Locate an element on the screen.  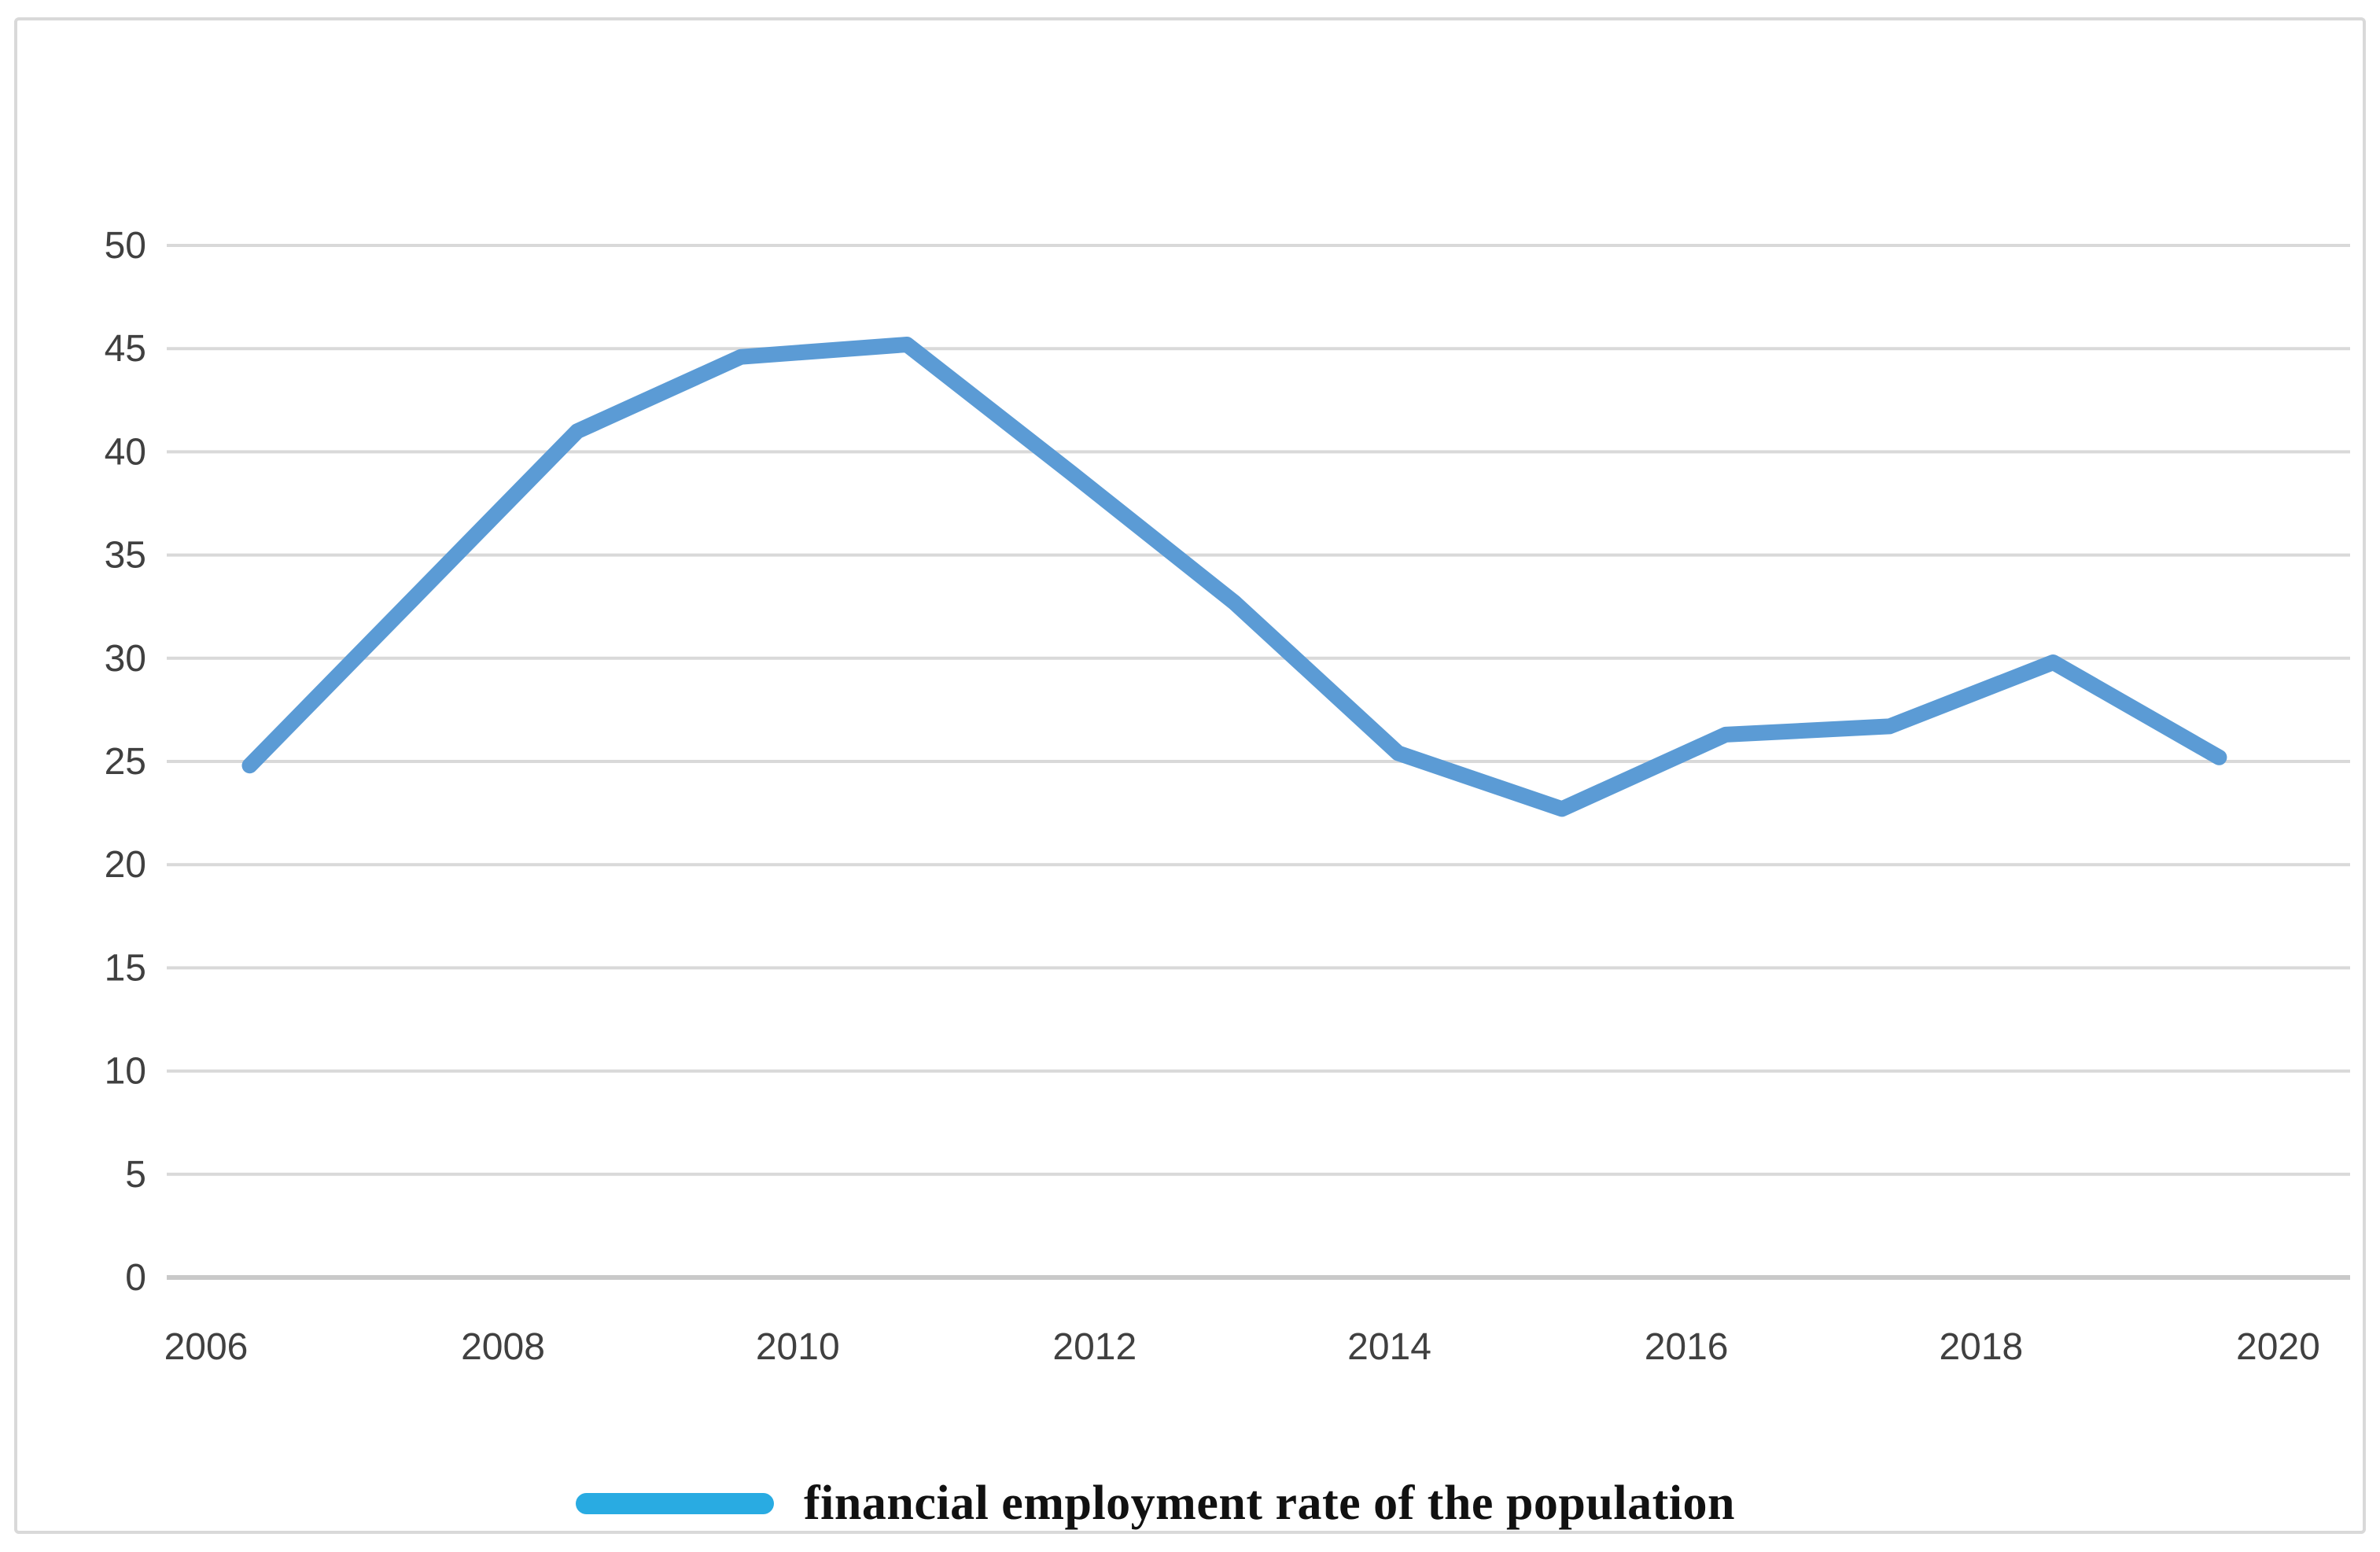
y-tick-label: 20 is located at coordinates (126, 865).